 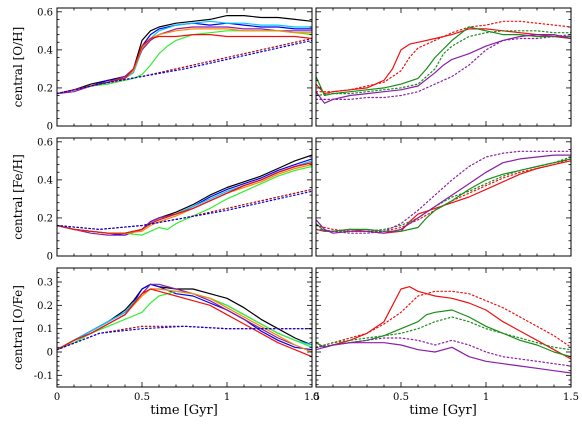 What do you see at coordinates (18, 67) in the screenshot?
I see `y-axis-label: central [O/H]` at bounding box center [18, 67].